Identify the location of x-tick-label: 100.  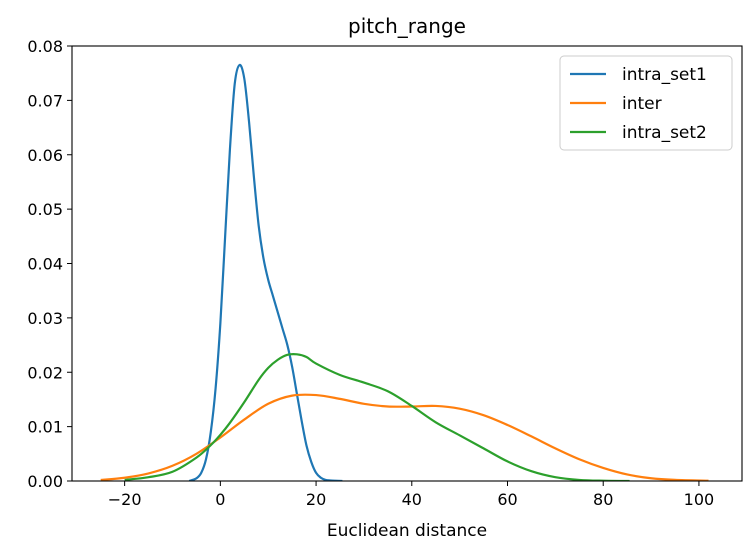
(699, 499).